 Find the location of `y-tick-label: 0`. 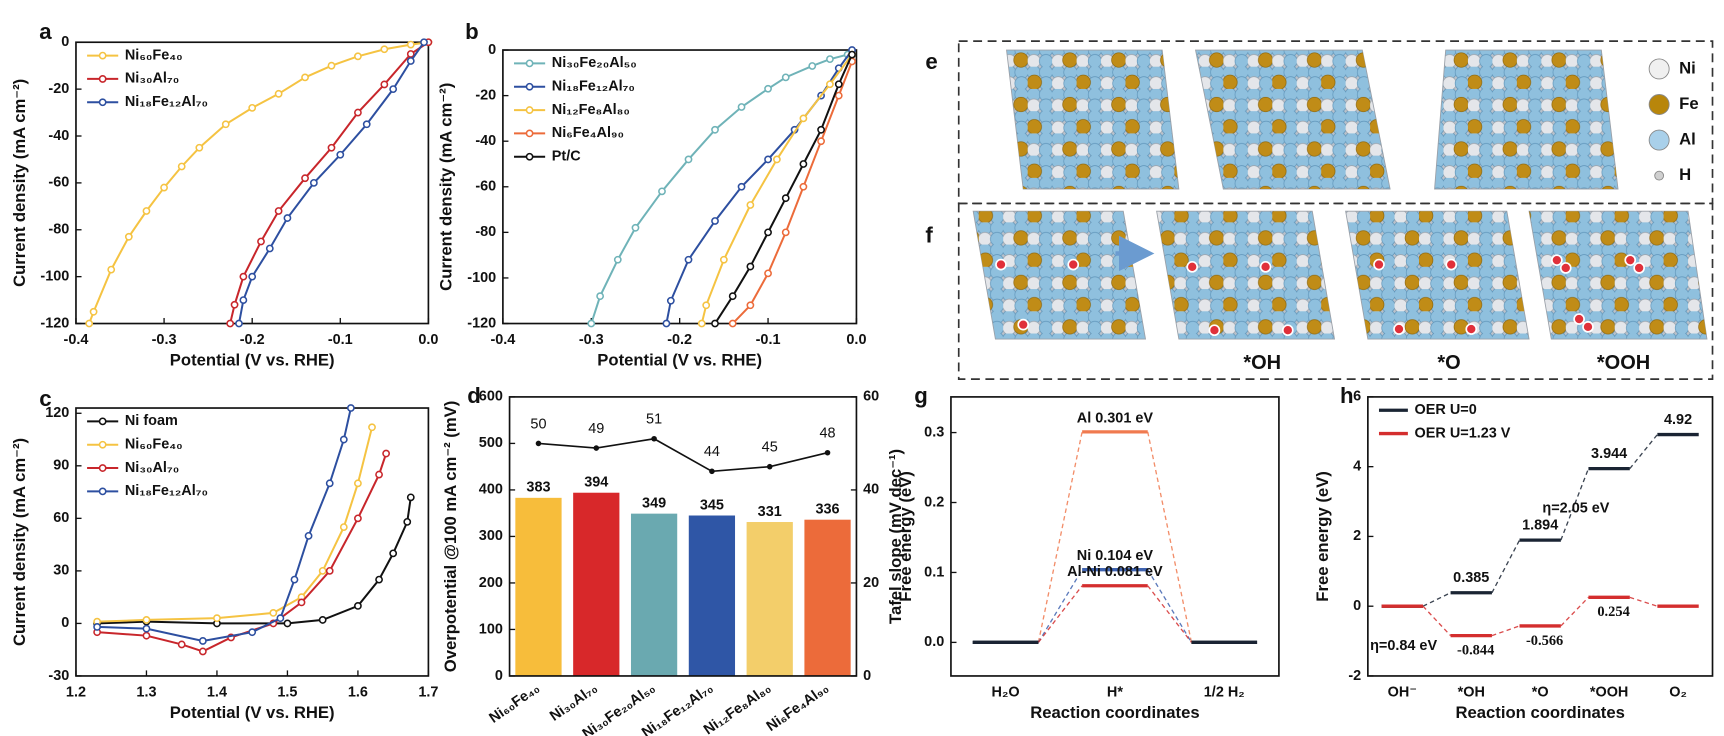

y-tick-label: 0 is located at coordinates (65, 623).